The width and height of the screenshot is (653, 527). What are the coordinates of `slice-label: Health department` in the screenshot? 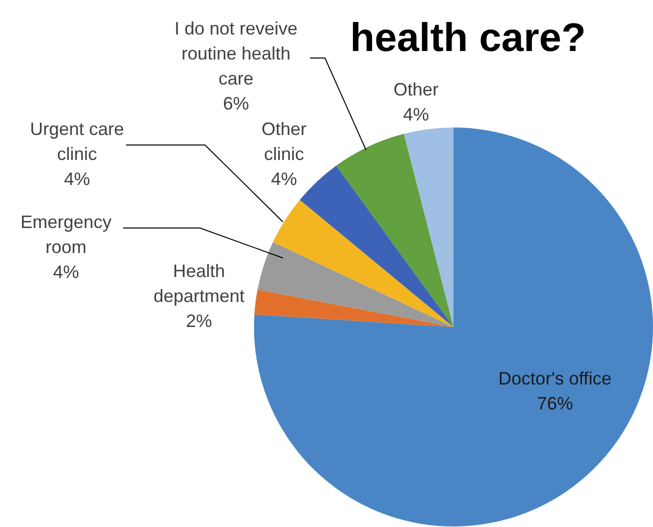 It's located at (199, 283).